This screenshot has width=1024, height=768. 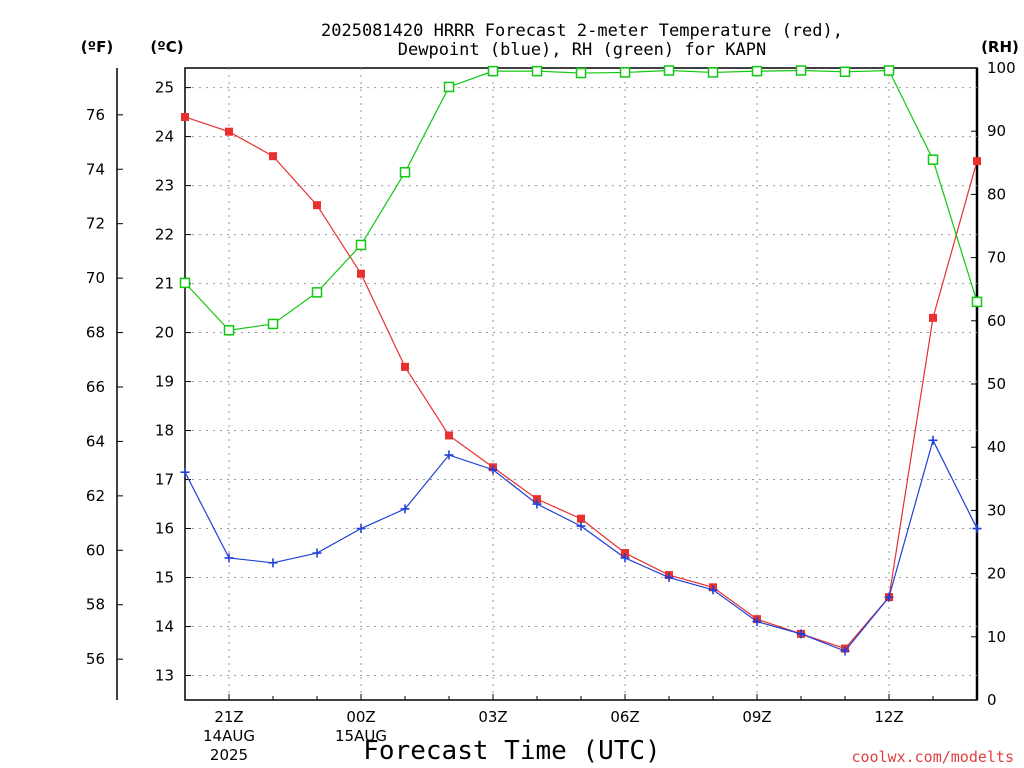 I want to click on time-tick-date: 14AUG, so click(x=229, y=736).